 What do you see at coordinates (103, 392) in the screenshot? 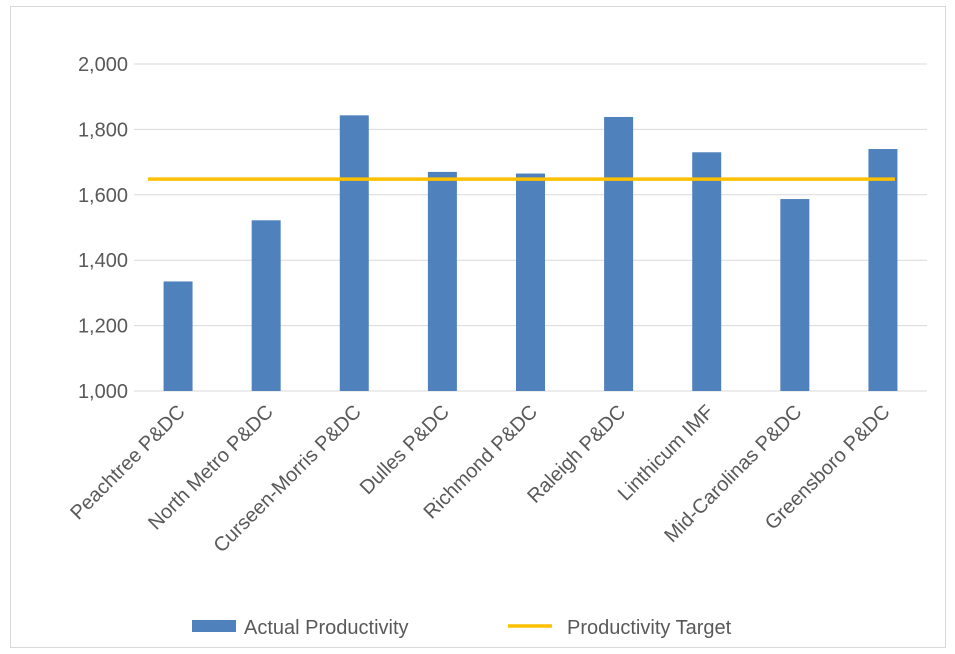
I see `y-tick-label: 1,000` at bounding box center [103, 392].